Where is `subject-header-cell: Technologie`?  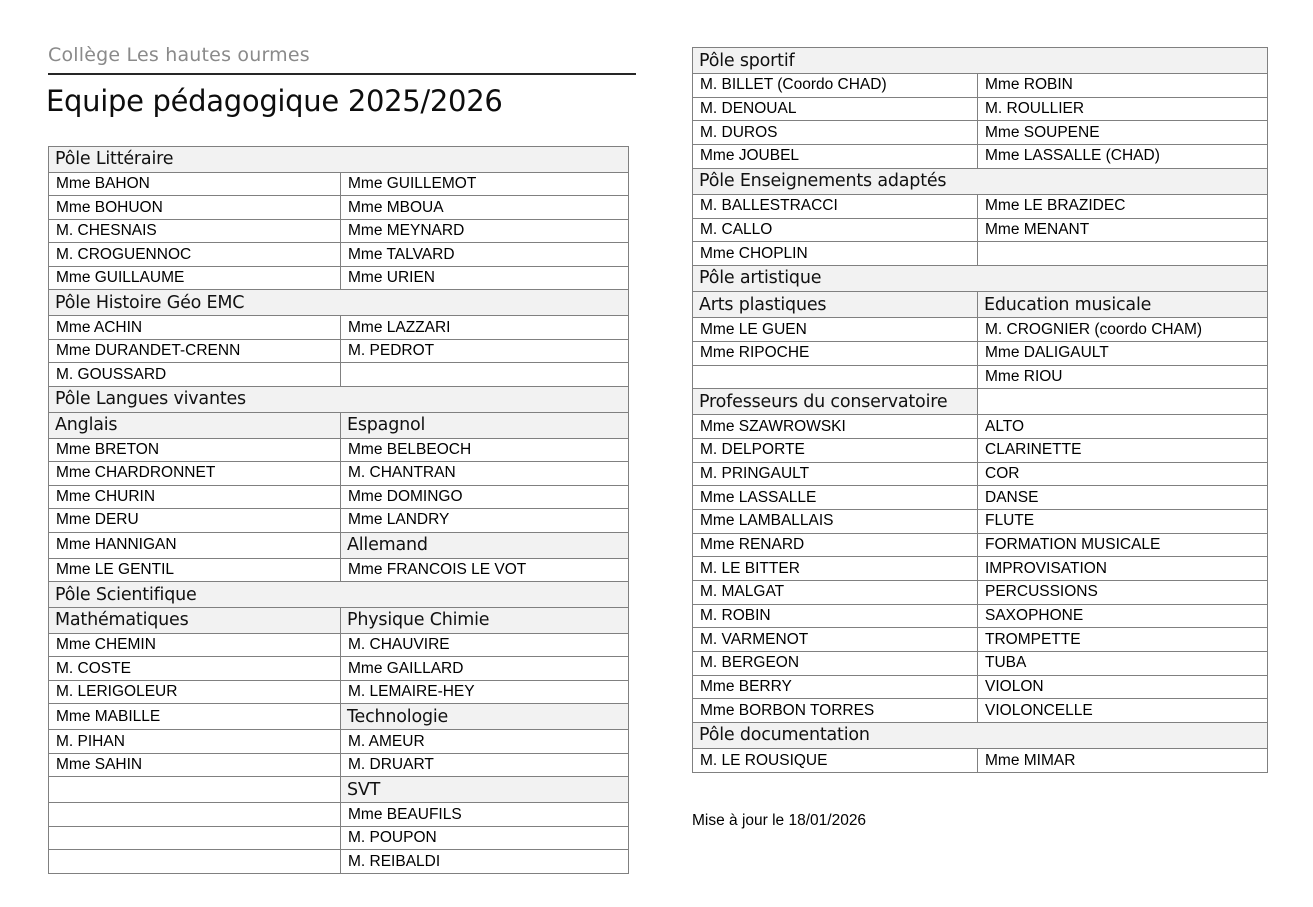
subject-header-cell: Technologie is located at coordinates (484, 717).